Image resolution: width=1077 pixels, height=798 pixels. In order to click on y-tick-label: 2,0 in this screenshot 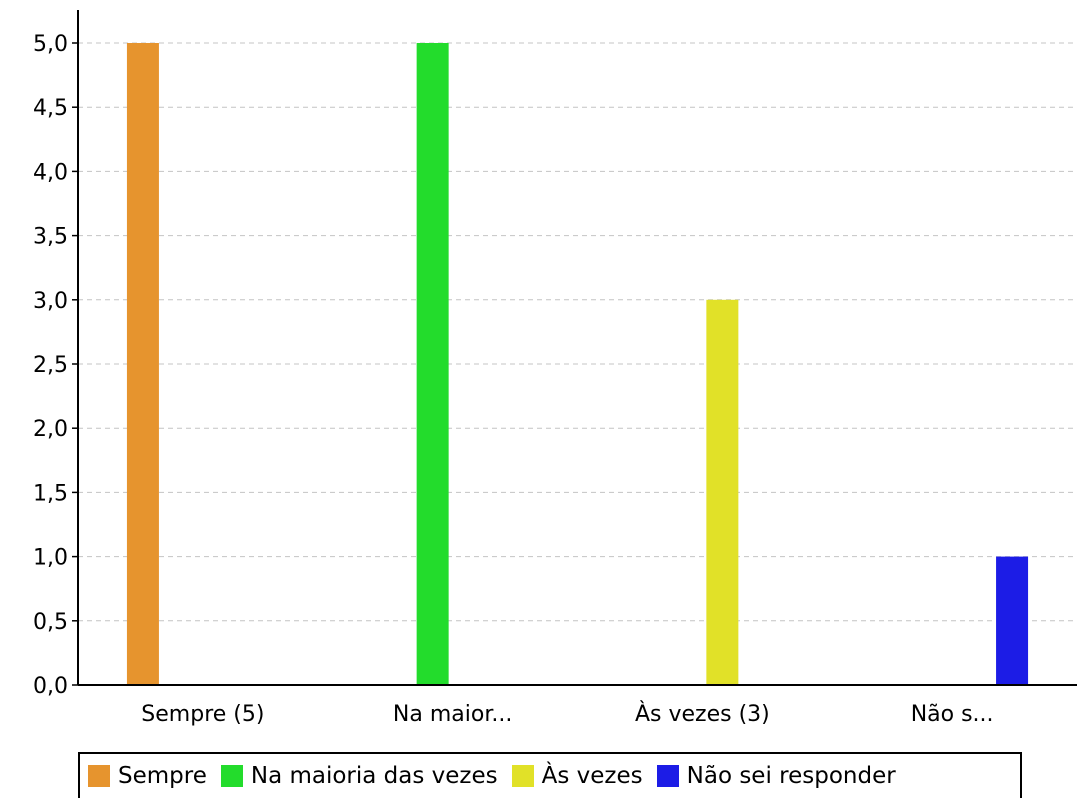, I will do `click(50, 429)`.